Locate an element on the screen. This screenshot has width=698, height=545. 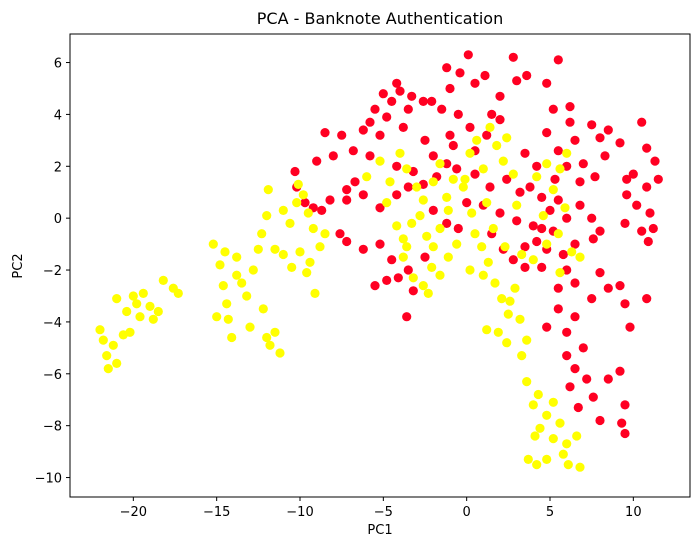
x-tick-label: −10 is located at coordinates (299, 512).